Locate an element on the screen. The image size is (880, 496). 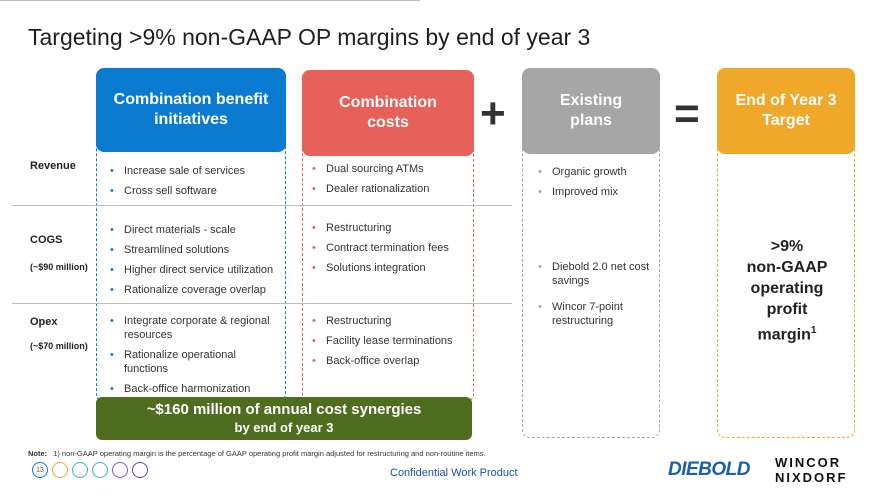
bullet-item: • Contract termination fees is located at coordinates (392, 248).